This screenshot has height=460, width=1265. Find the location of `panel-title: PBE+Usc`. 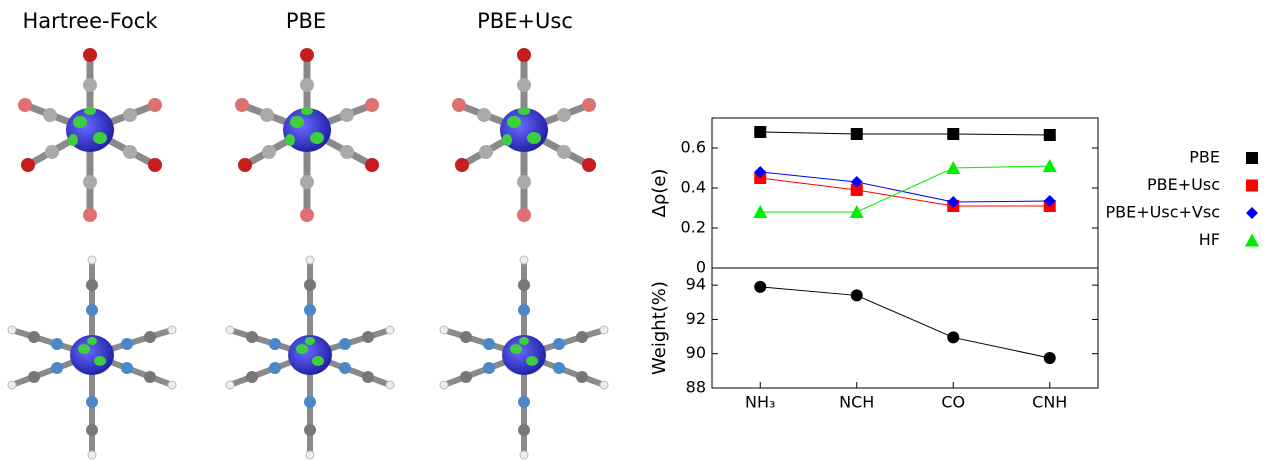

panel-title: PBE+Usc is located at coordinates (525, 21).